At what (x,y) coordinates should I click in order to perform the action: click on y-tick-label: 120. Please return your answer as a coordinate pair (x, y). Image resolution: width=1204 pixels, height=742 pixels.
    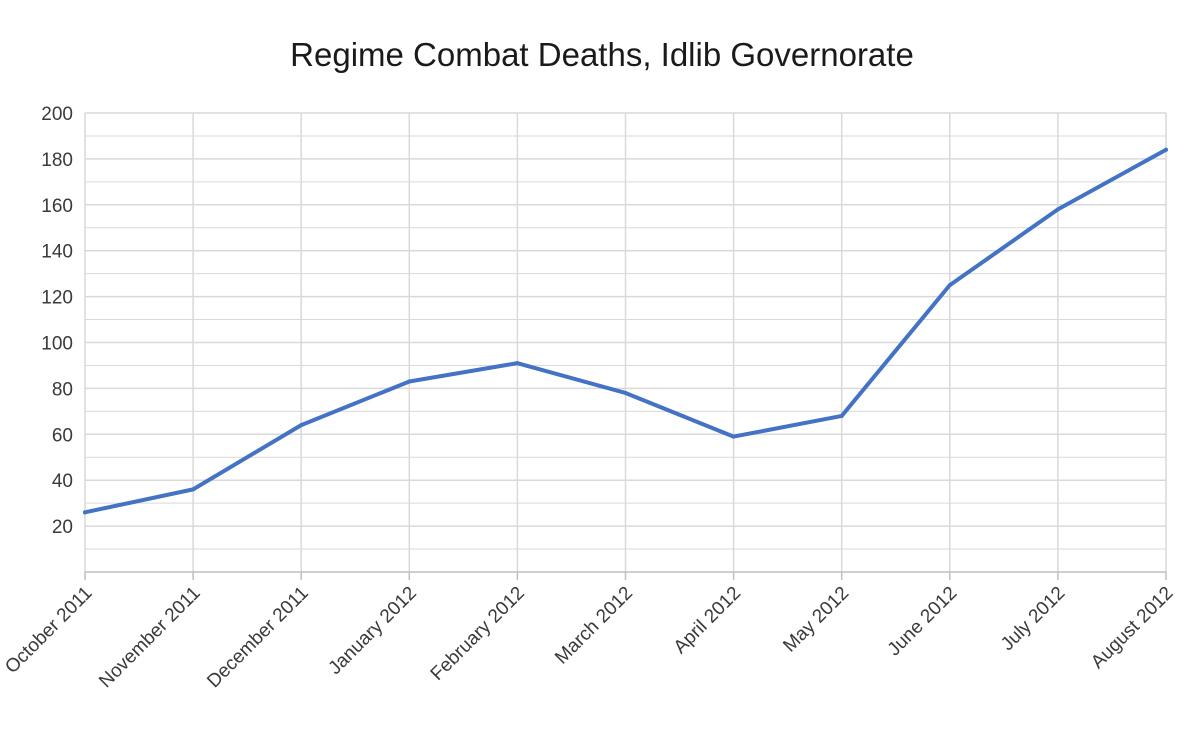
    Looking at the image, I should click on (57, 298).